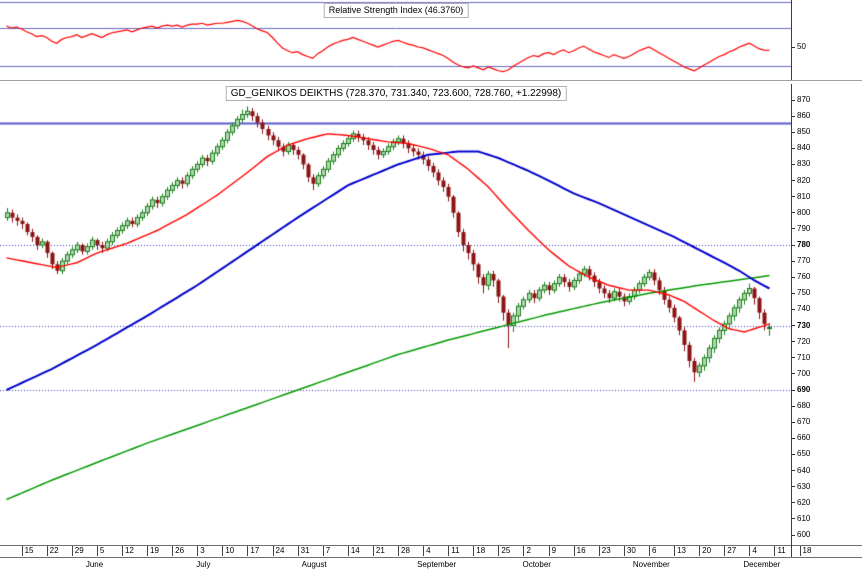  Describe the element at coordinates (353, 551) in the screenshot. I see `date-tick-label: 14` at that location.